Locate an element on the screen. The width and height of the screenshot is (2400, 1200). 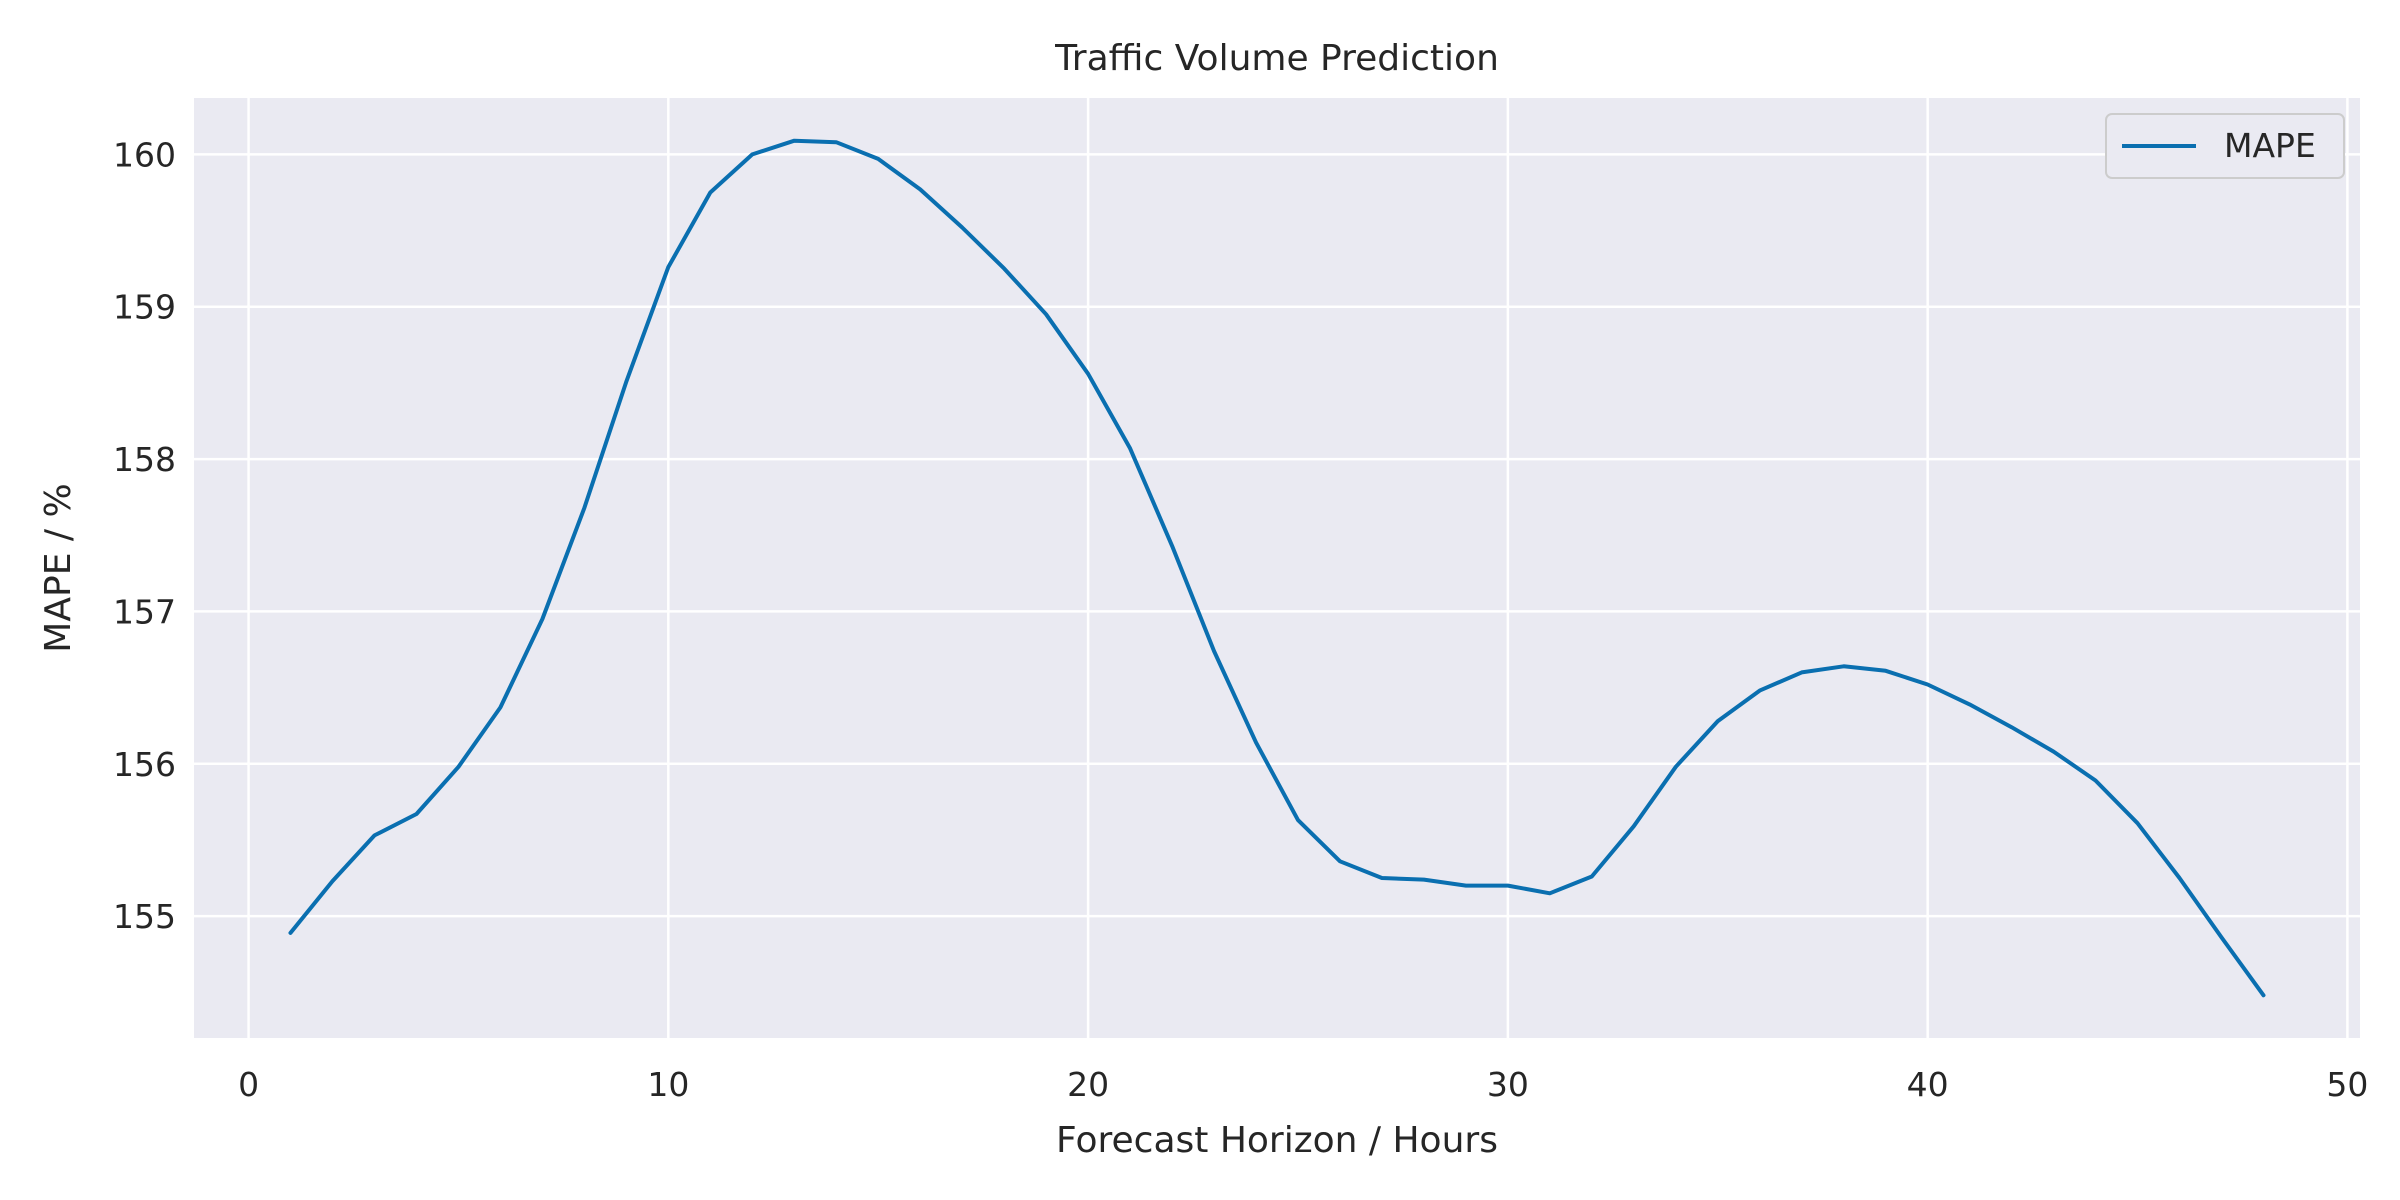
x-tick-label: 20 is located at coordinates (1088, 1084).